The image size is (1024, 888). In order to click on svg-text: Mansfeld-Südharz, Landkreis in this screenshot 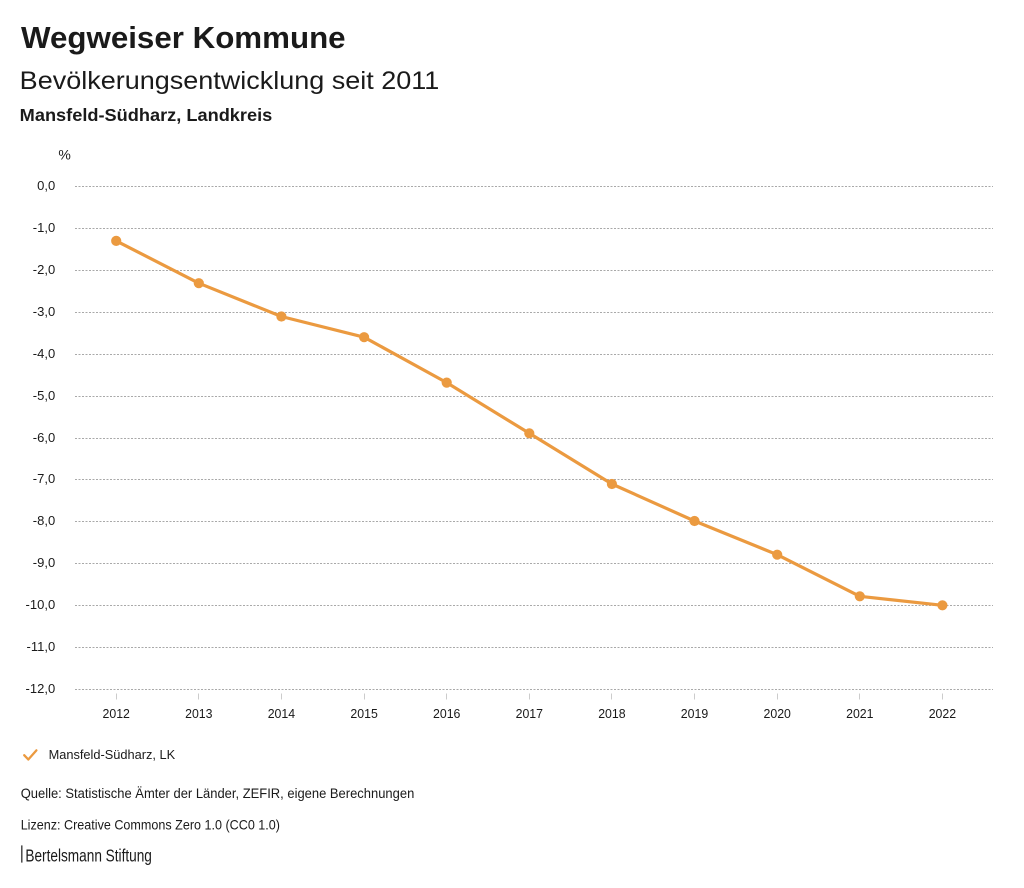, I will do `click(146, 115)`.